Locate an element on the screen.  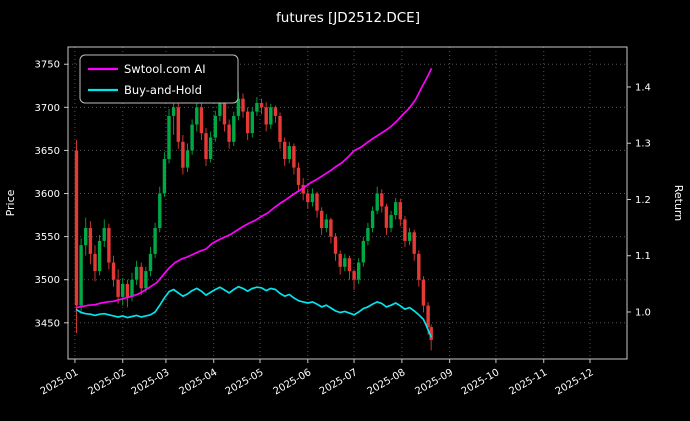
return-tick-label: 1.0 is located at coordinates (643, 312).